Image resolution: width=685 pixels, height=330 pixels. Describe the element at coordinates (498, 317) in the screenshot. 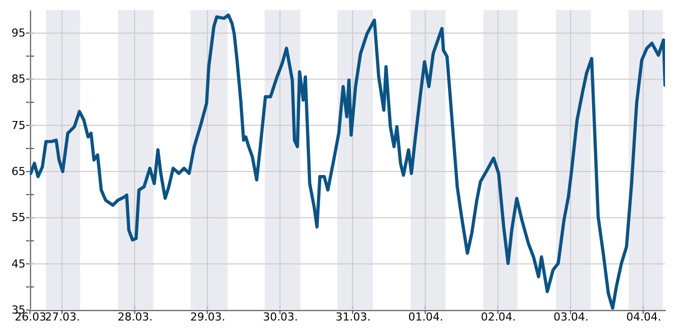

I see `x-tick-label: 02.04.` at that location.